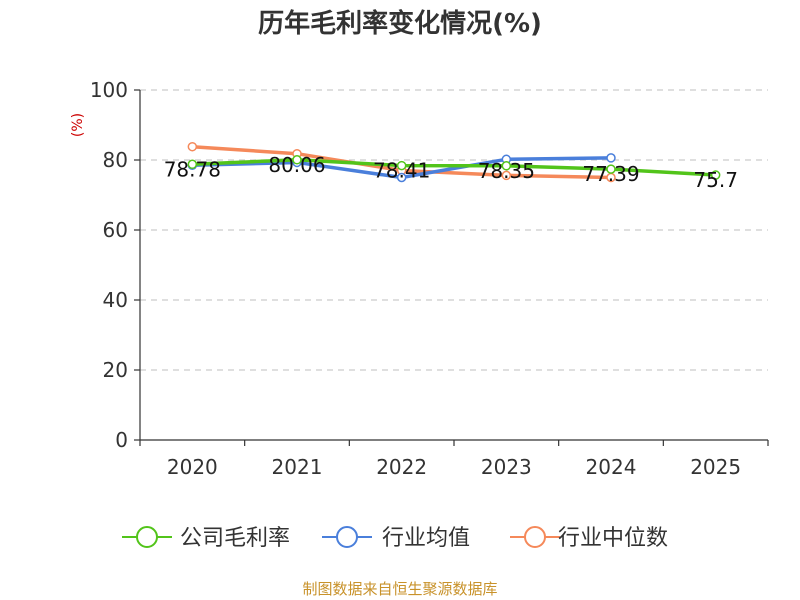 This screenshot has height=600, width=800. I want to click on data-label: 75.7, so click(715, 180).